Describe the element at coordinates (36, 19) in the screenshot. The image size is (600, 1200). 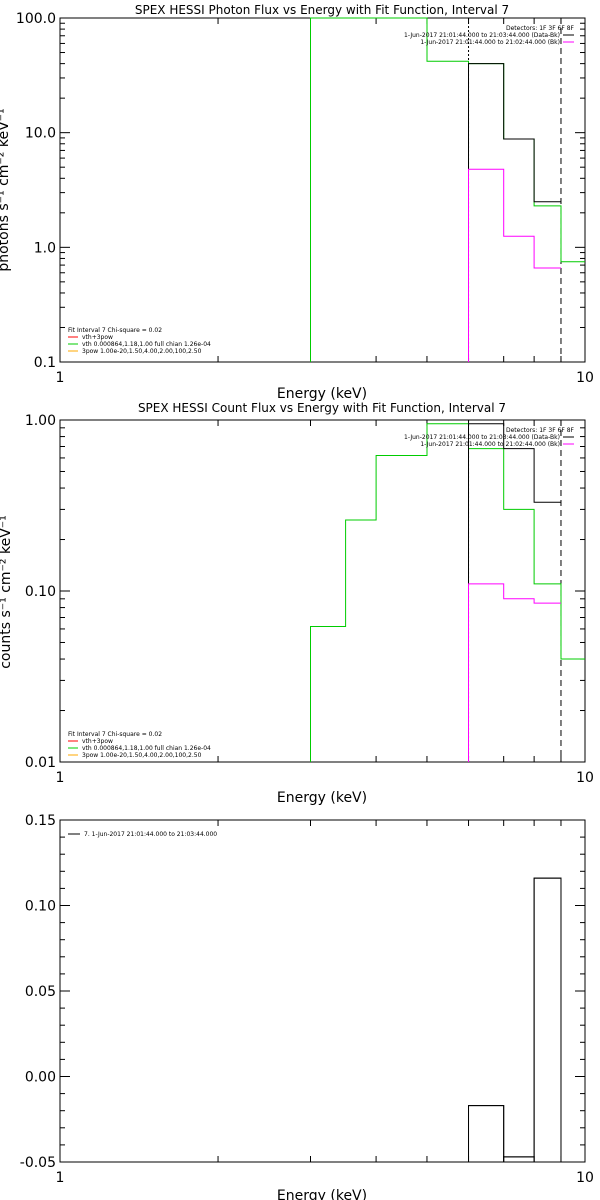
I see `y-tick-label: 100.0` at that location.